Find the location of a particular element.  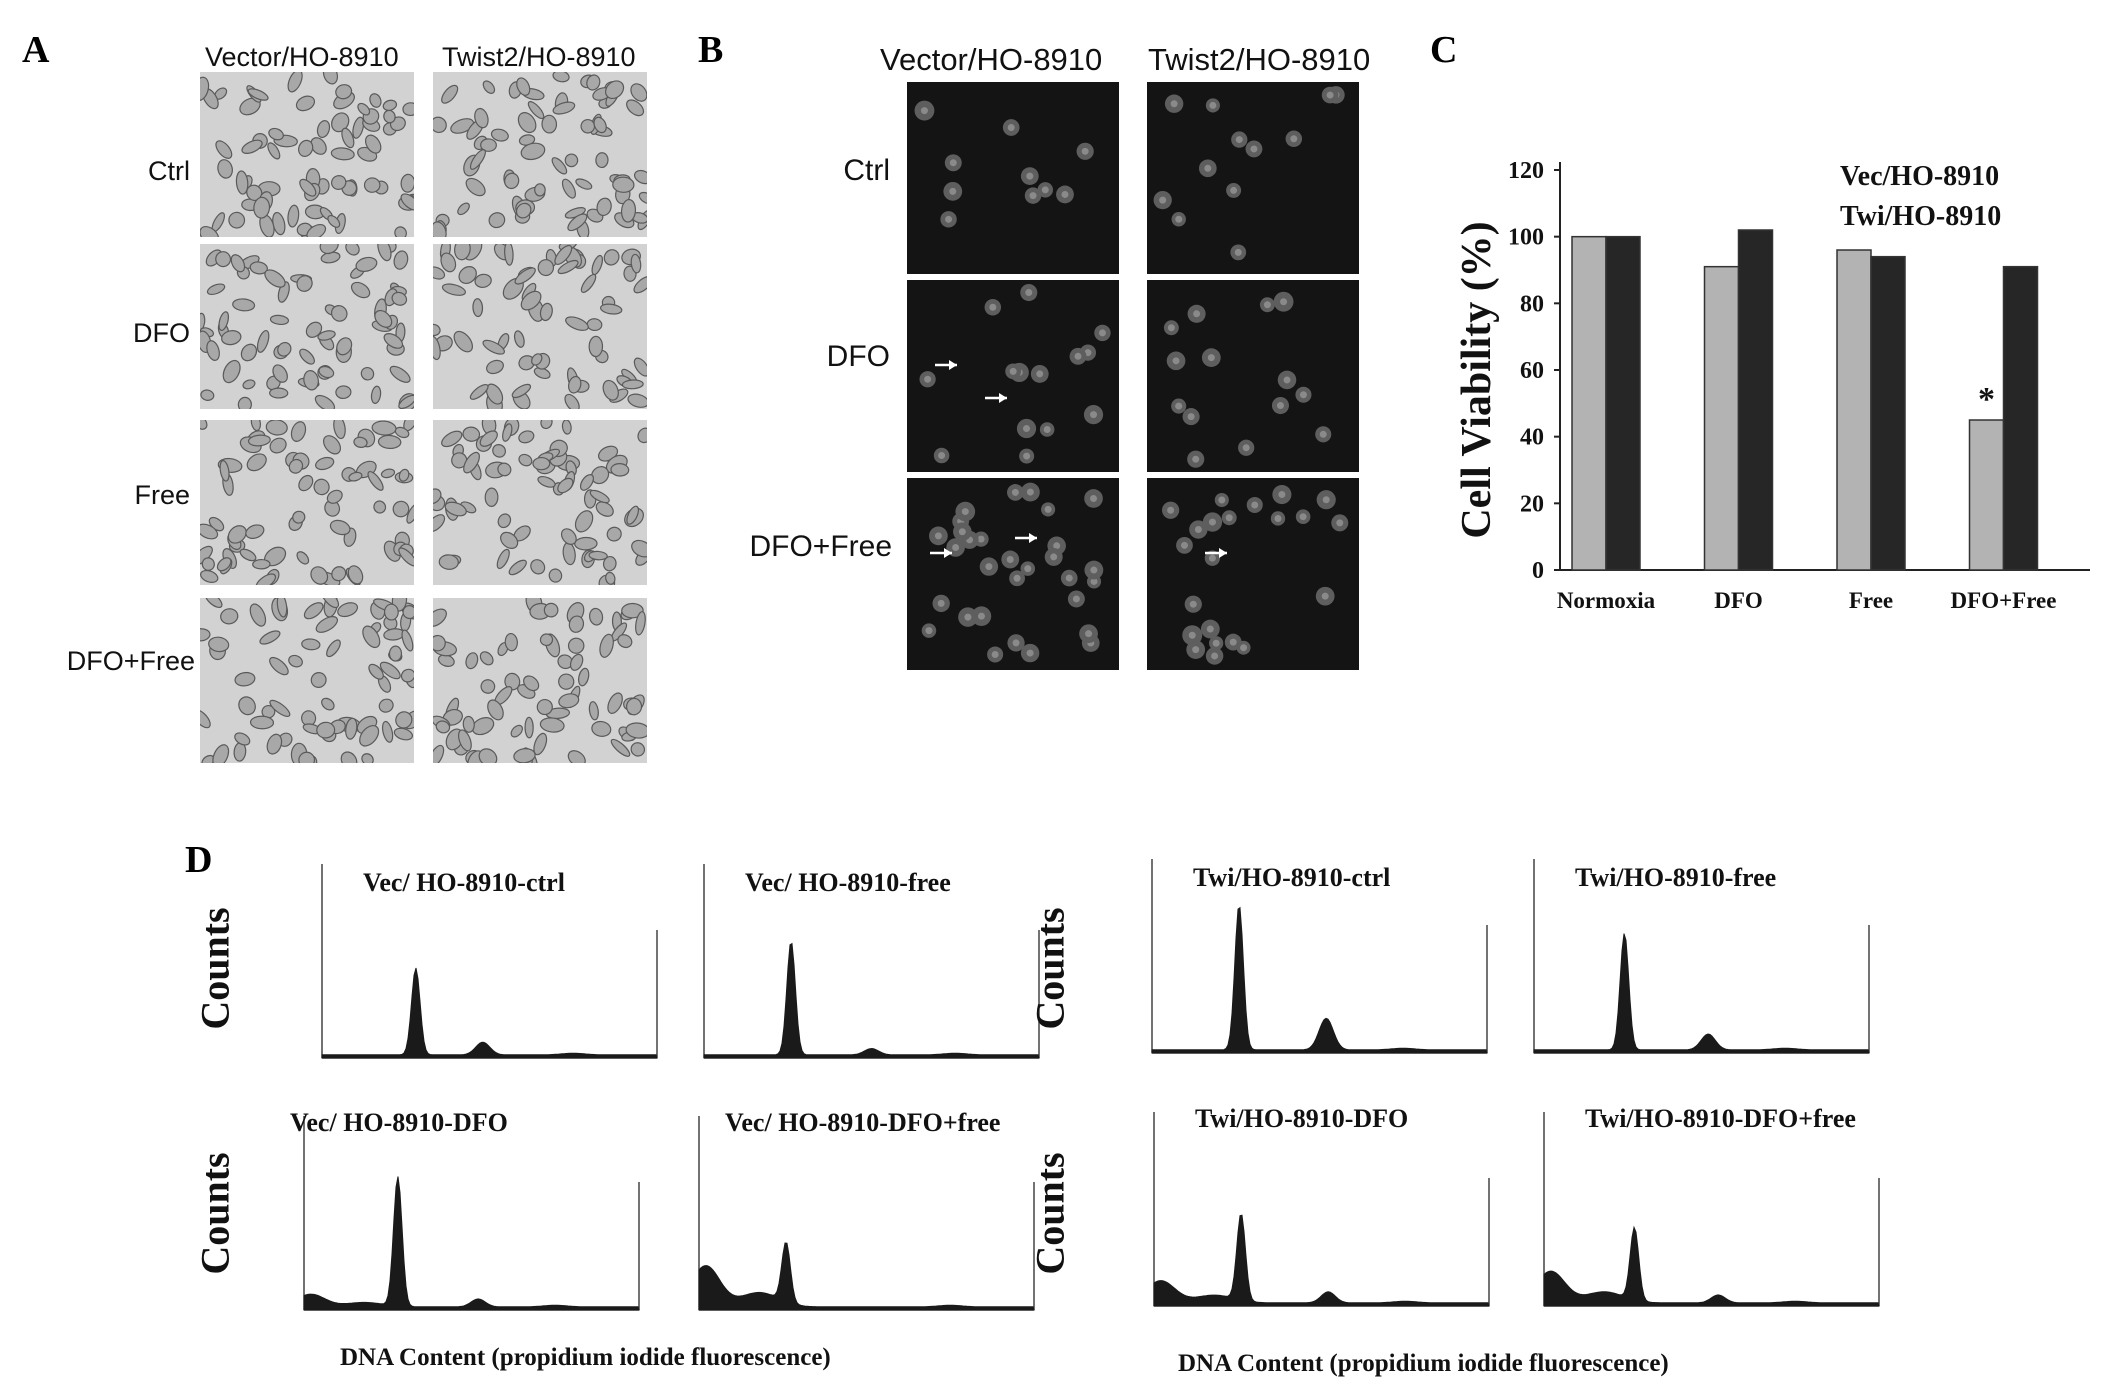

histogram-title: Twi/HO-8910-DFO+free is located at coordinates (1720, 1118).